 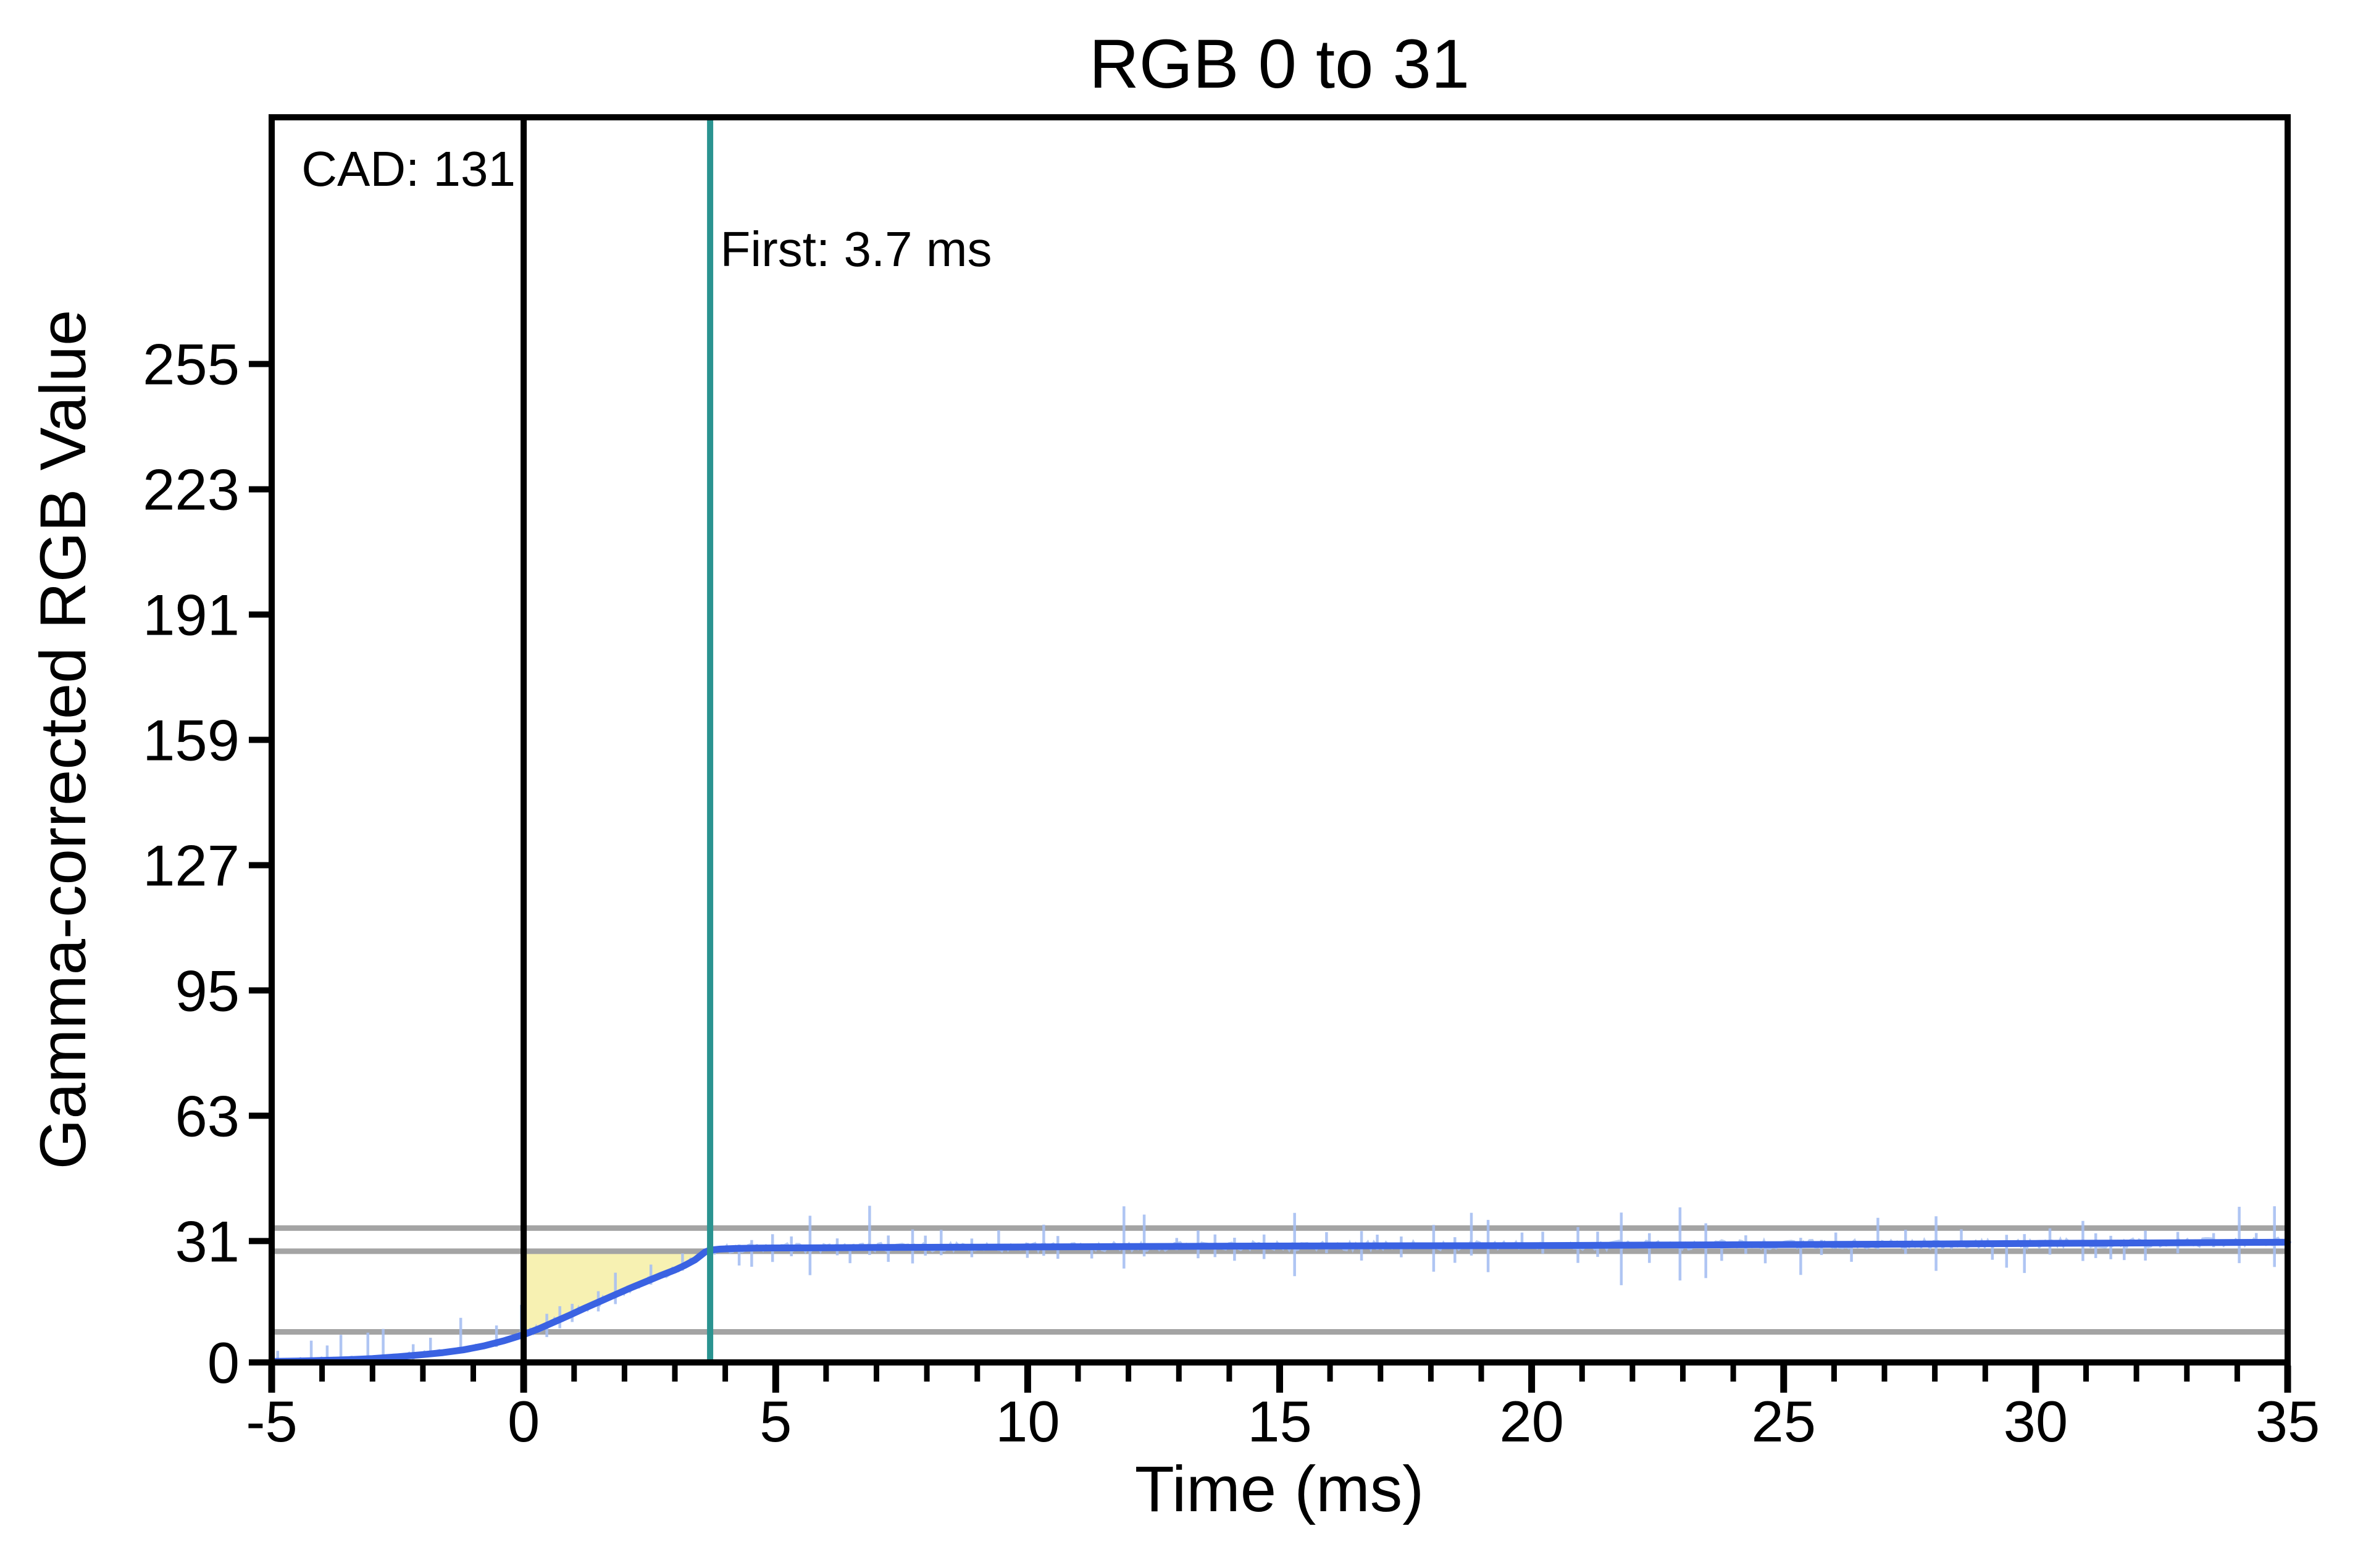 I want to click on x-axis-title: Time (ms), so click(x=1279, y=1489).